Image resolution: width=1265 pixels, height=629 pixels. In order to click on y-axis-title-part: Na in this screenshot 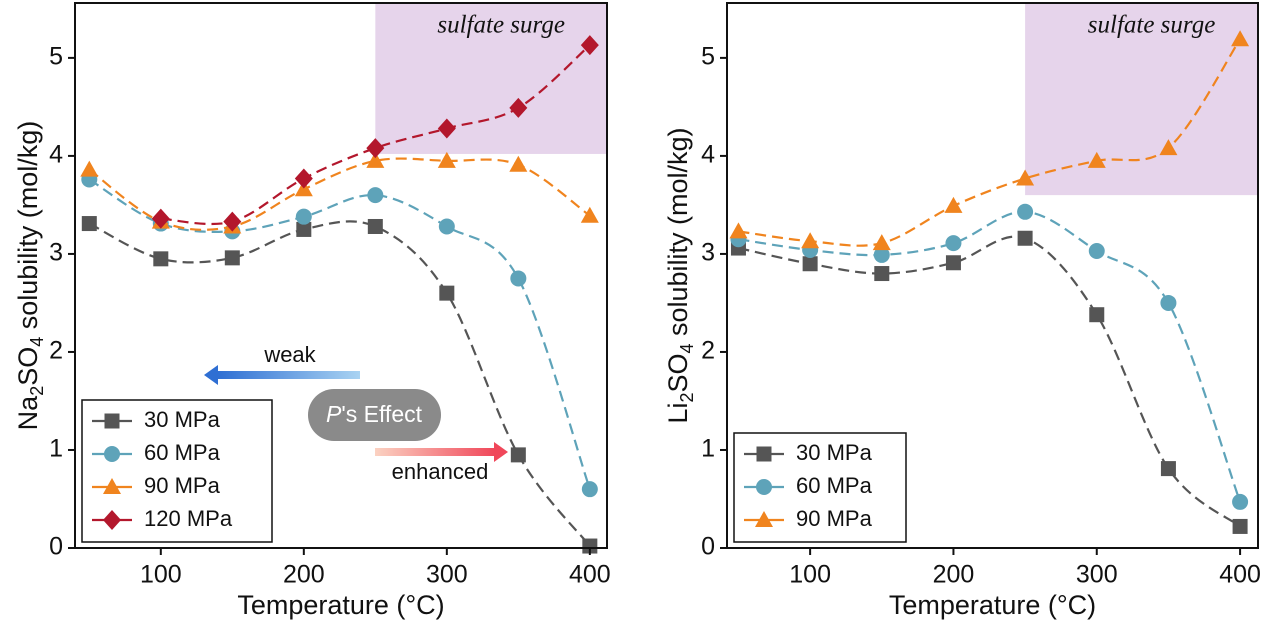, I will do `click(28, 412)`.